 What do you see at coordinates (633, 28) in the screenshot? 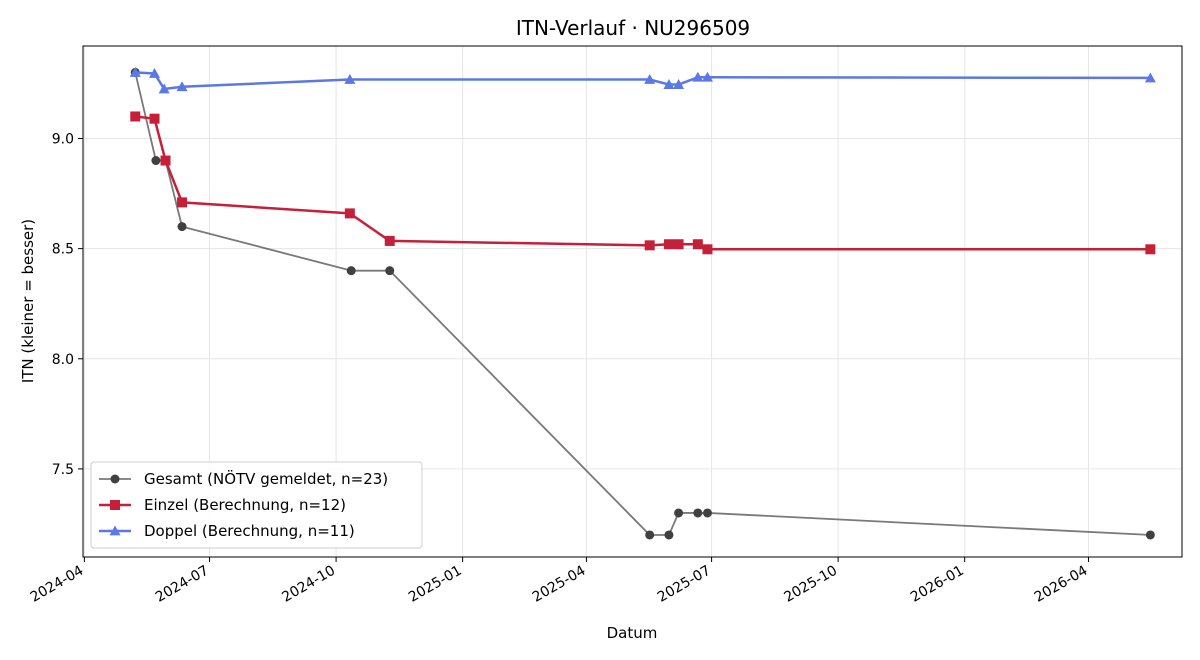
I see `chart-title: ITN-Verlauf · NU296509` at bounding box center [633, 28].